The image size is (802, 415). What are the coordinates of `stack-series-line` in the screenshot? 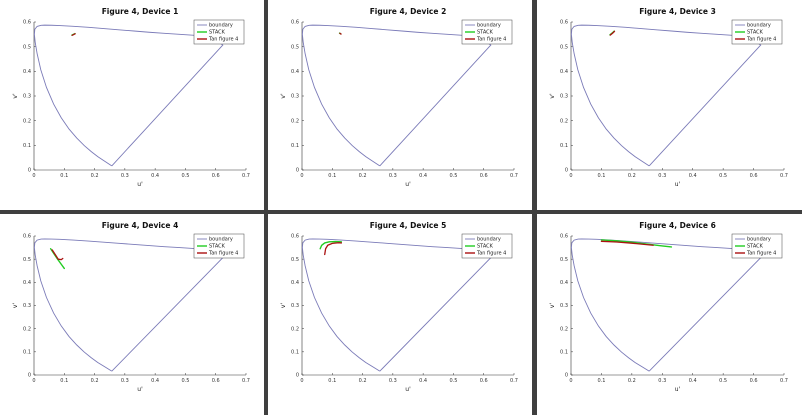 It's located at (636, 243).